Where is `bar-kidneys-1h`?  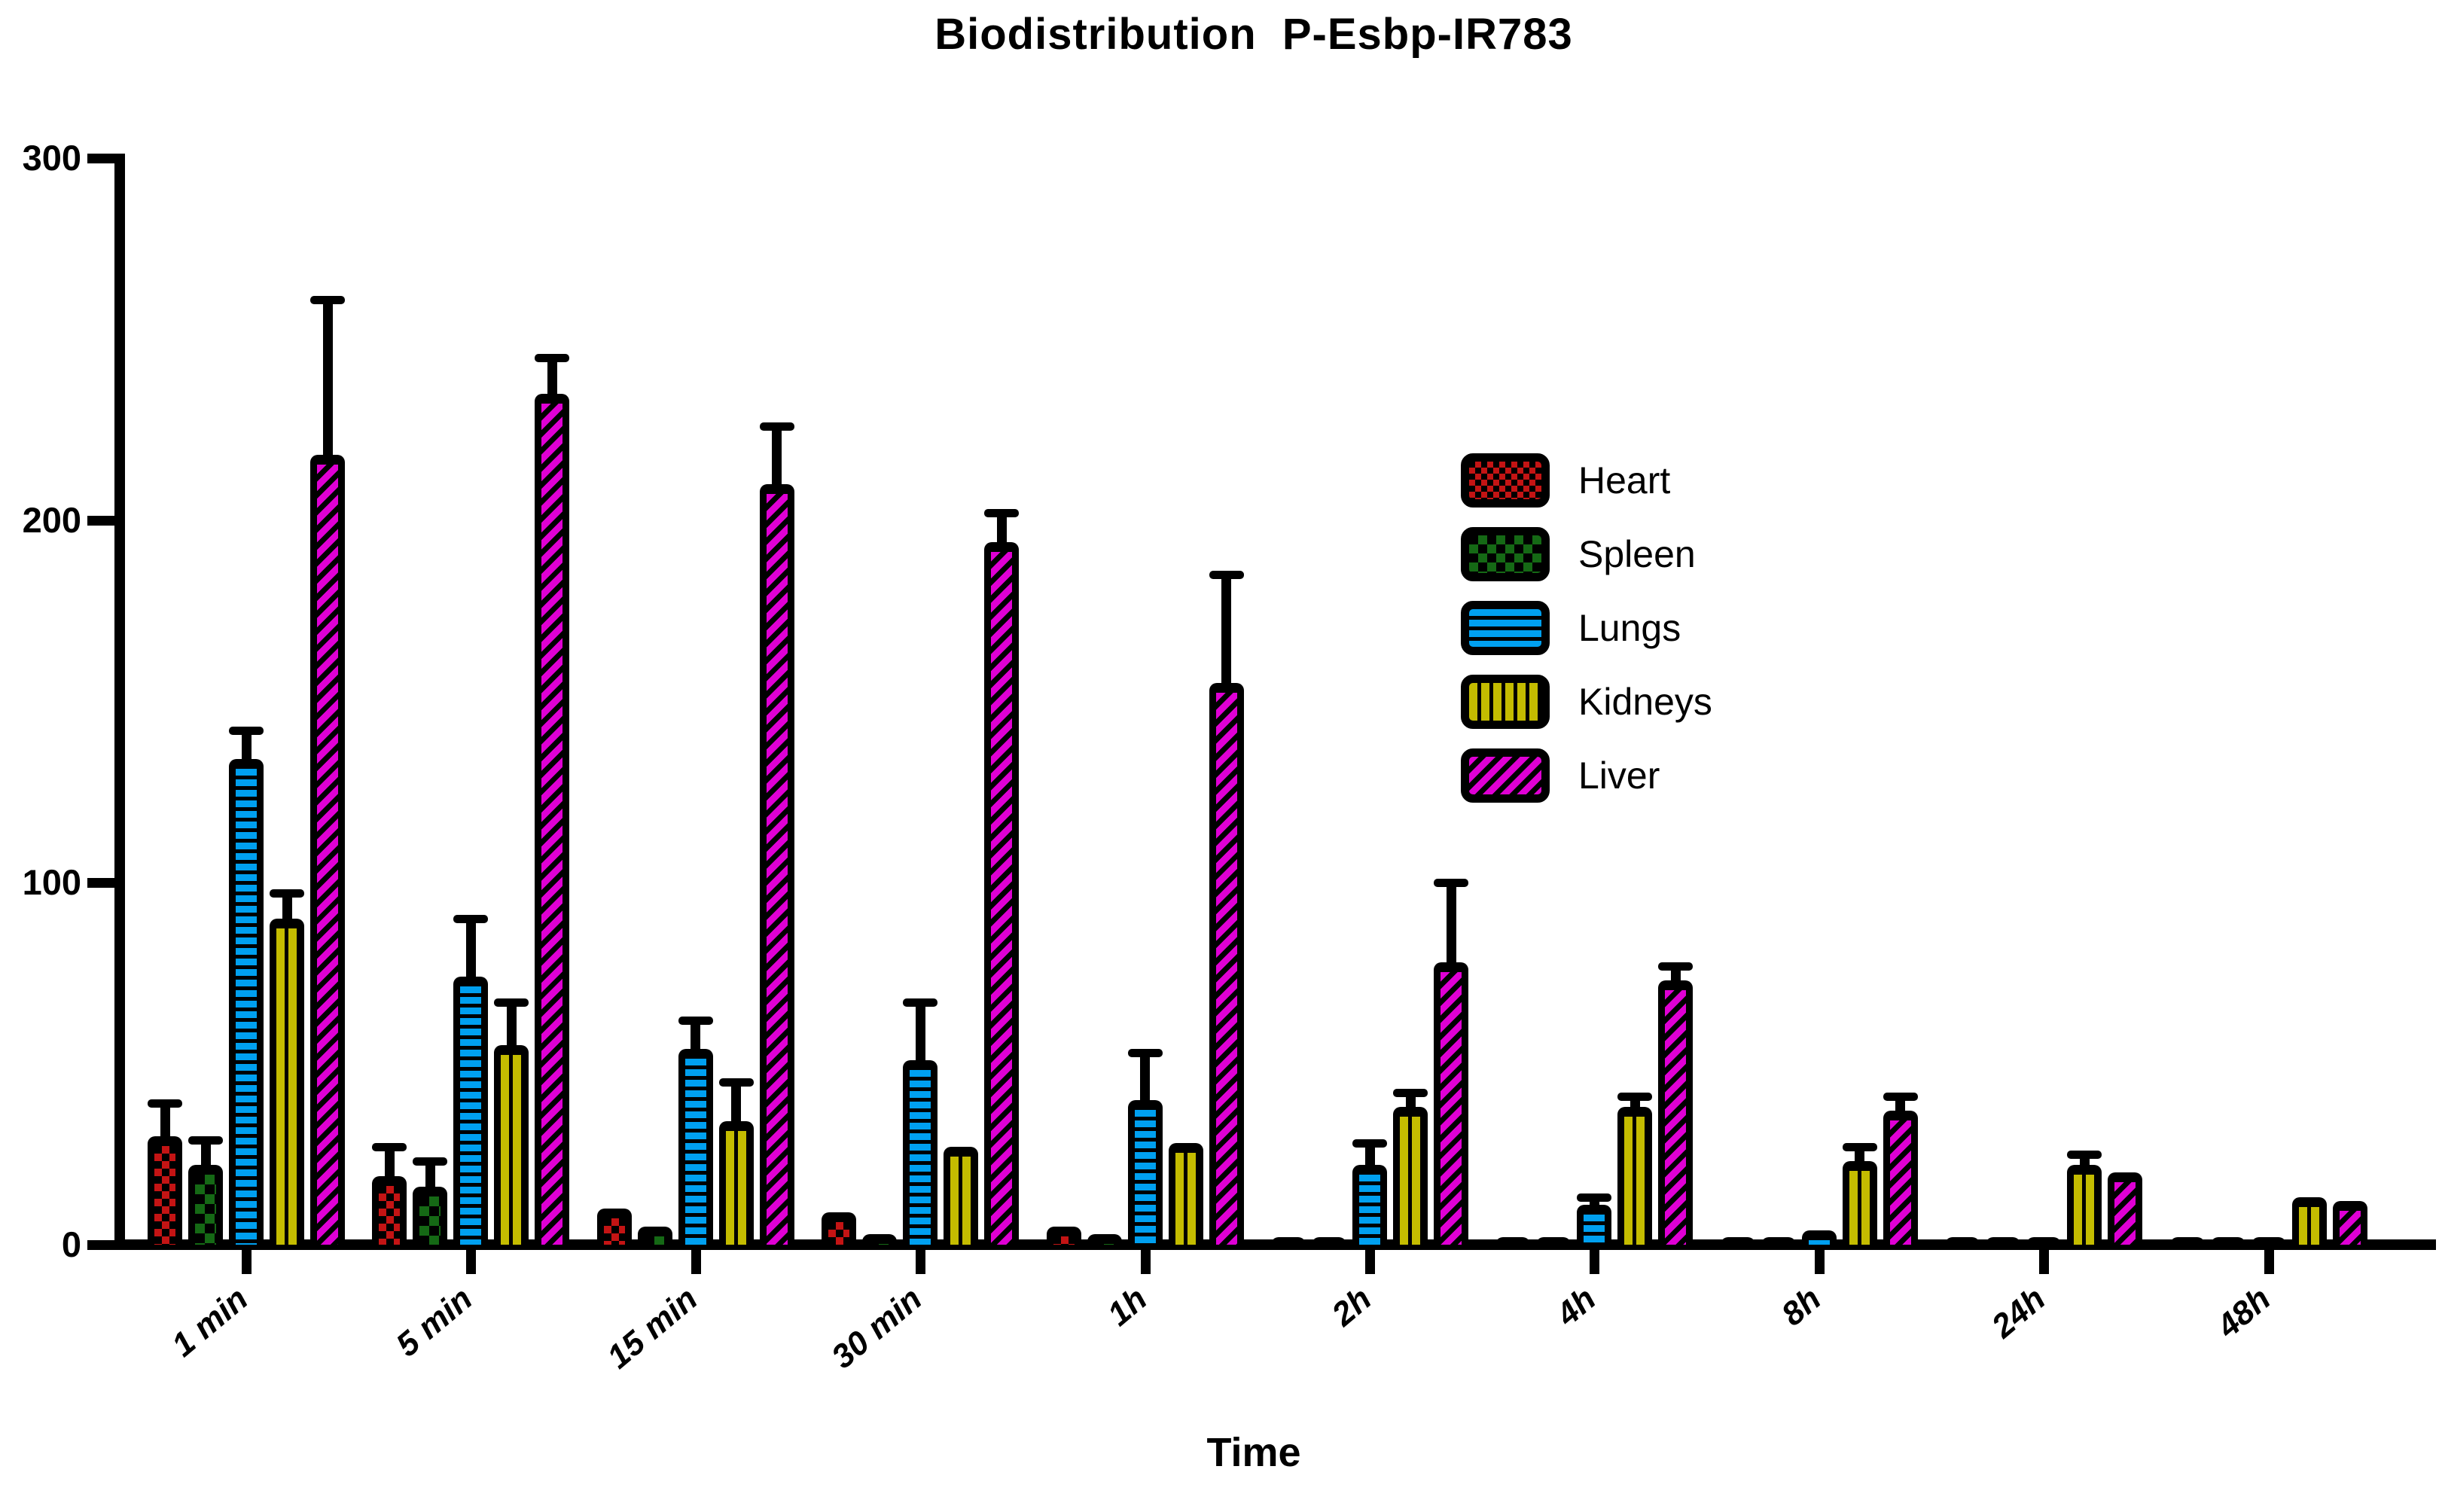 bar-kidneys-1h is located at coordinates (1185, 1194).